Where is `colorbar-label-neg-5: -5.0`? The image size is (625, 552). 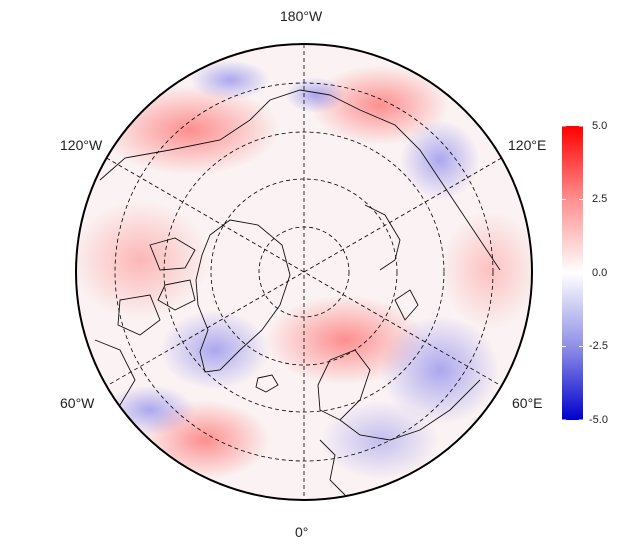
colorbar-label-neg-5: -5.0 is located at coordinates (598, 420).